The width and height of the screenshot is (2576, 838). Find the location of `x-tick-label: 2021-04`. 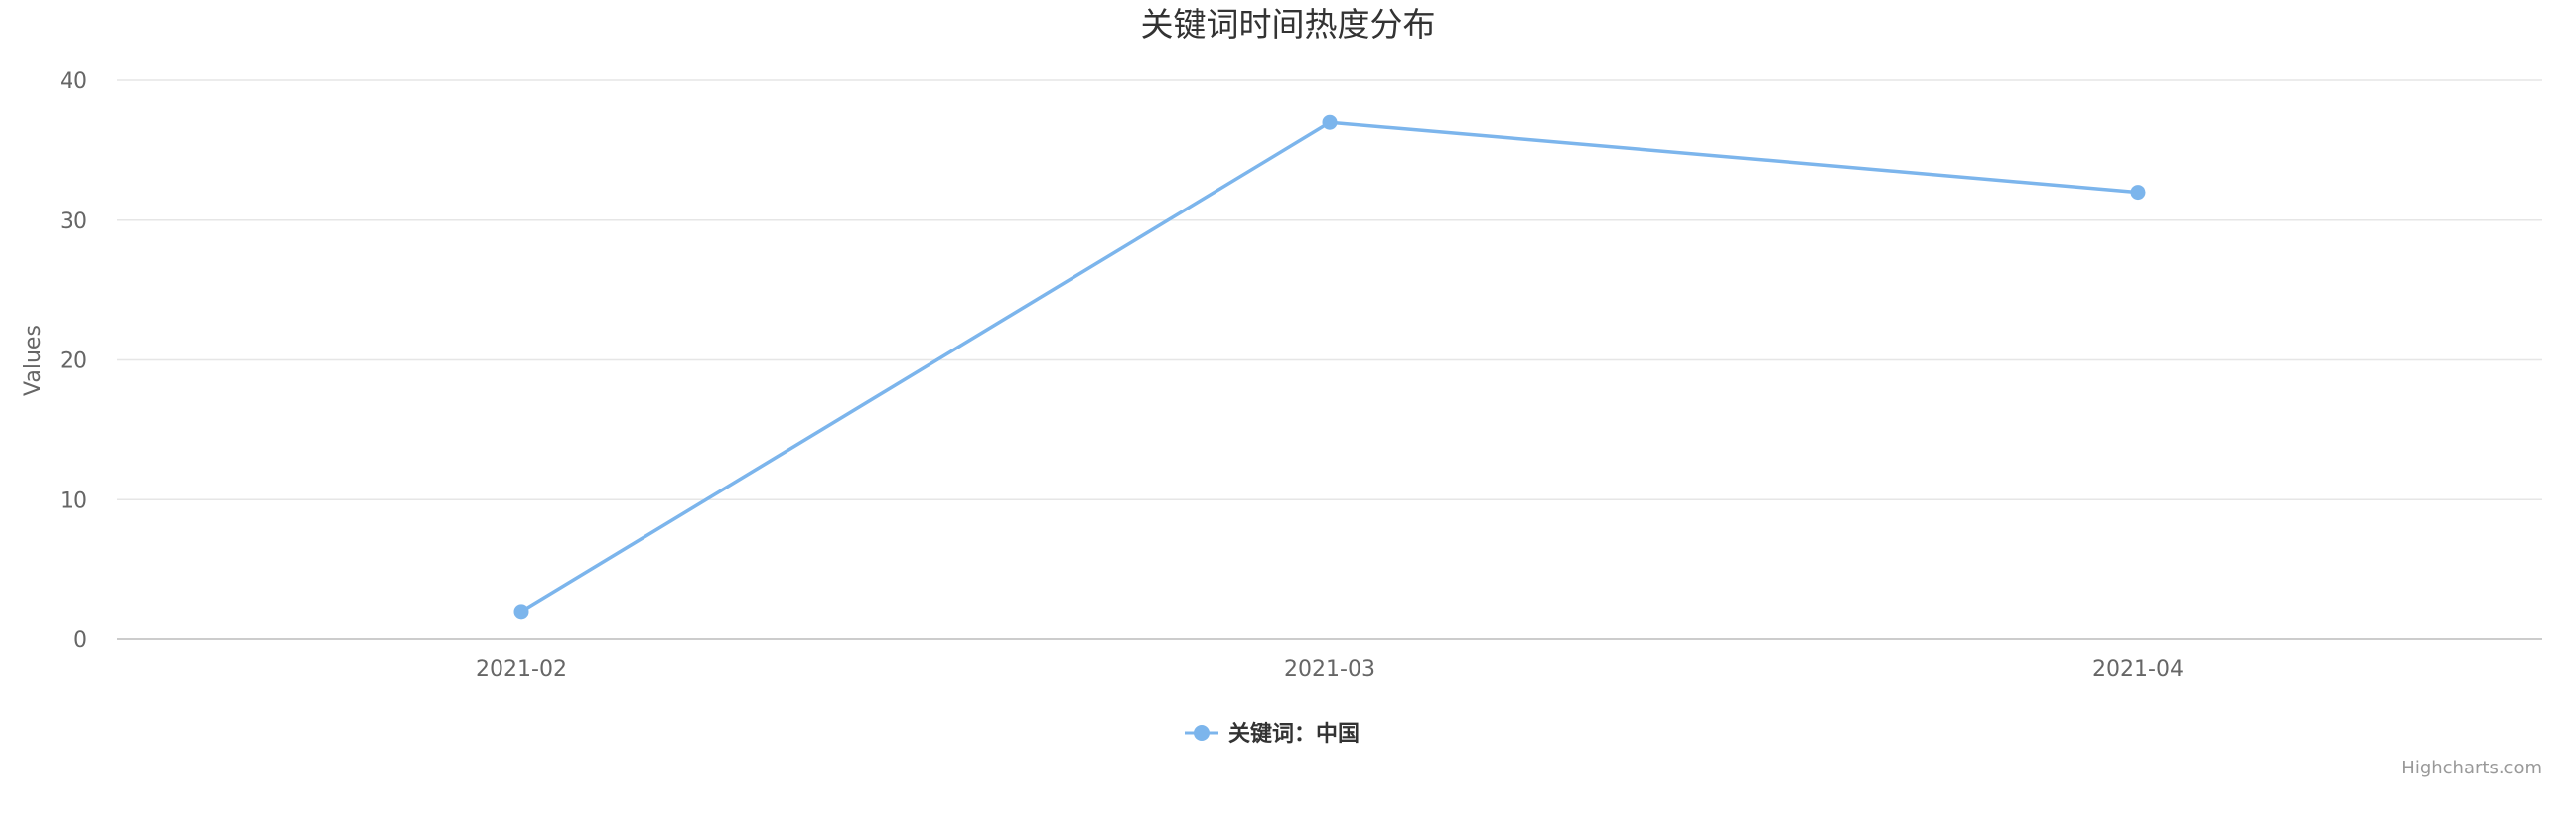

x-tick-label: 2021-04 is located at coordinates (2138, 669).